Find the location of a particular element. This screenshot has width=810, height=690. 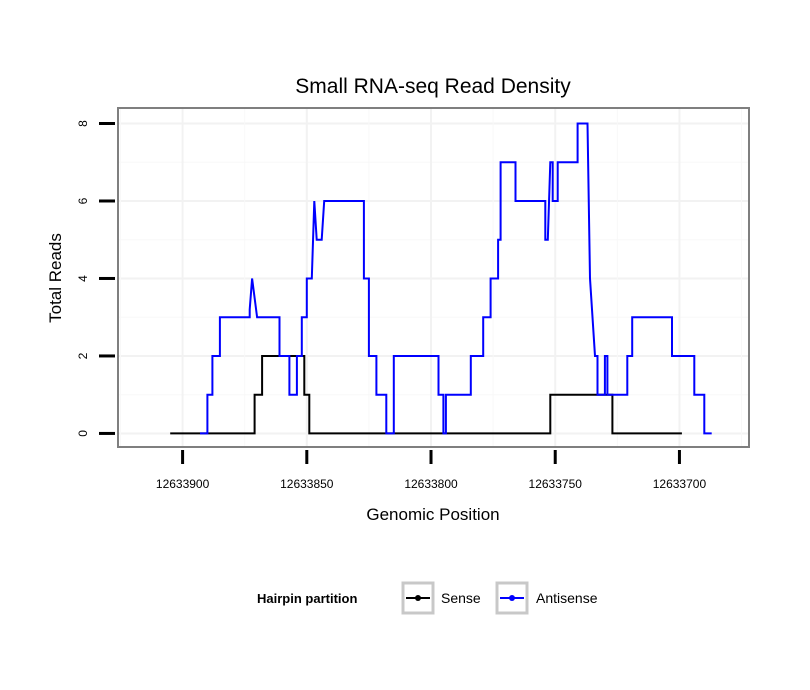

legend: Hairpin partition Sense Antisense is located at coordinates (427, 598).